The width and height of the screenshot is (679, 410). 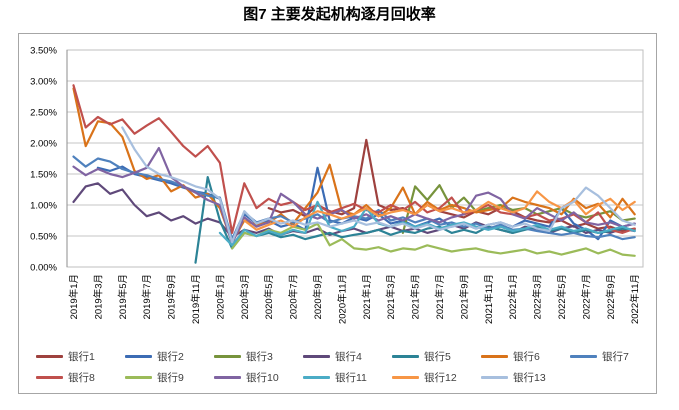 I want to click on x-axis-tick-label: 2022年7月, so click(x=586, y=296).